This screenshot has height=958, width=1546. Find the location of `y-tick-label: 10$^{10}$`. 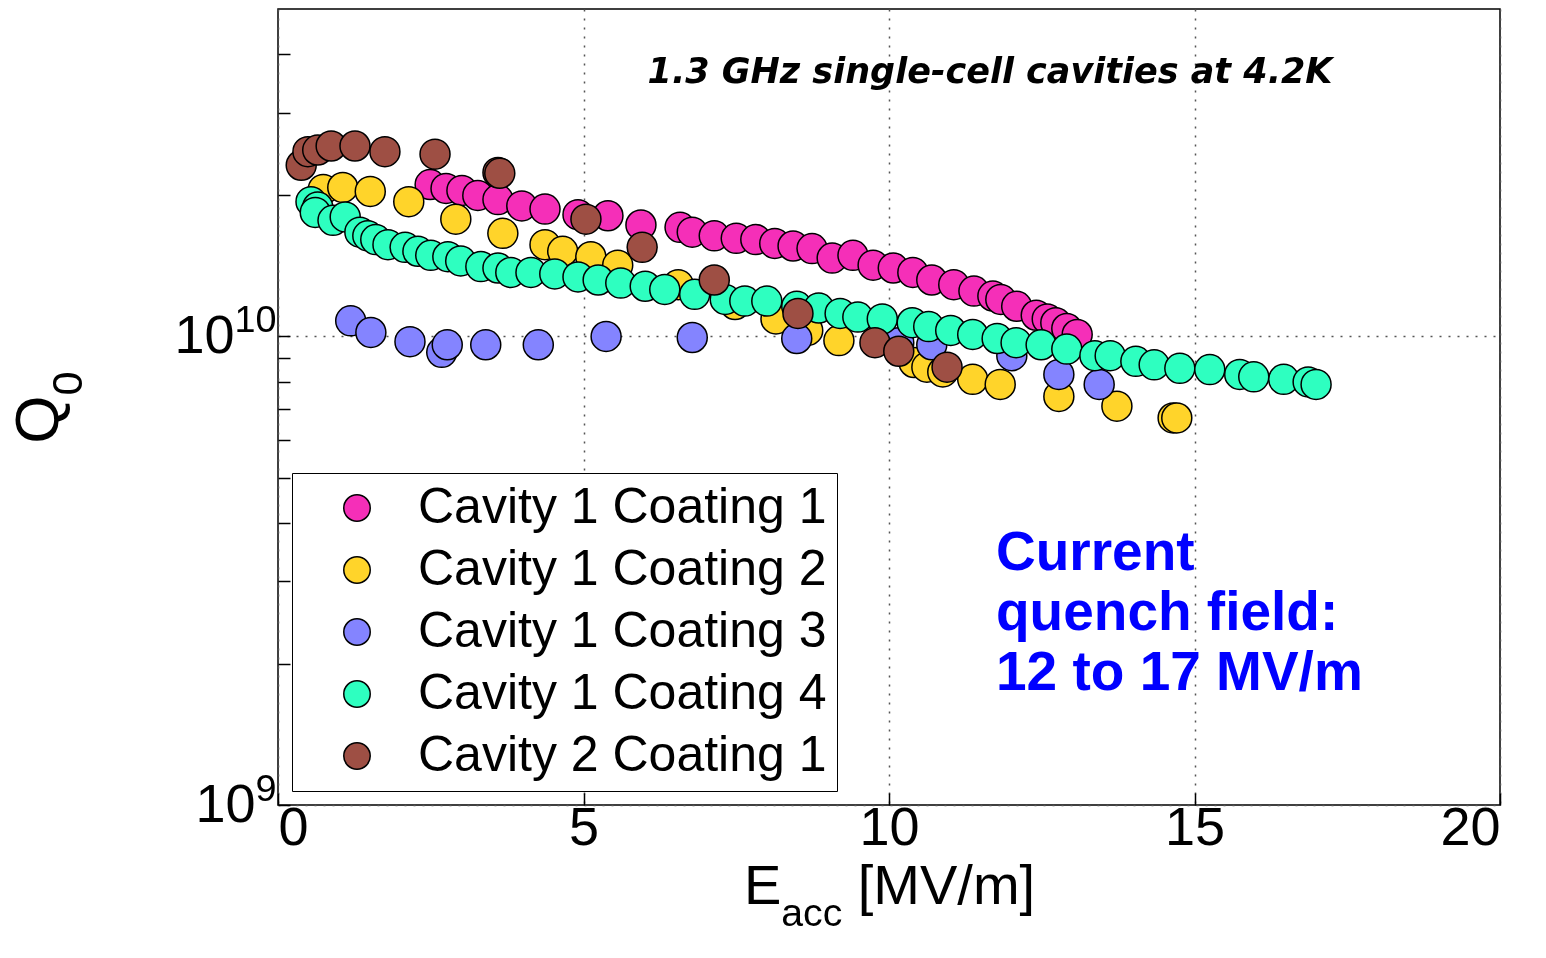

y-tick-label: 10$^{10}$ is located at coordinates (225, 330).